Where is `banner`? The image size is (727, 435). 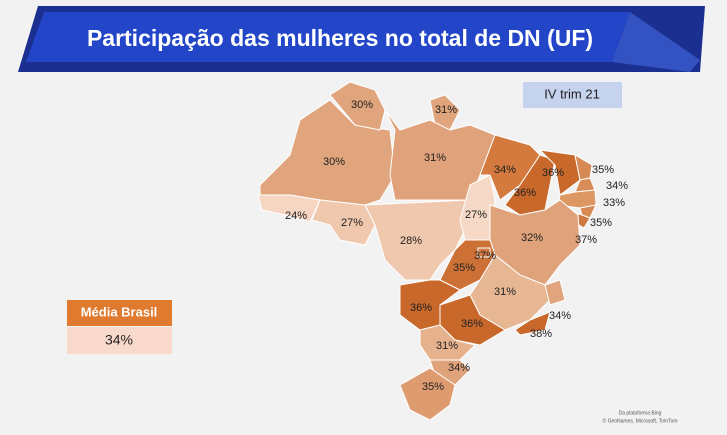 banner is located at coordinates (328, 37).